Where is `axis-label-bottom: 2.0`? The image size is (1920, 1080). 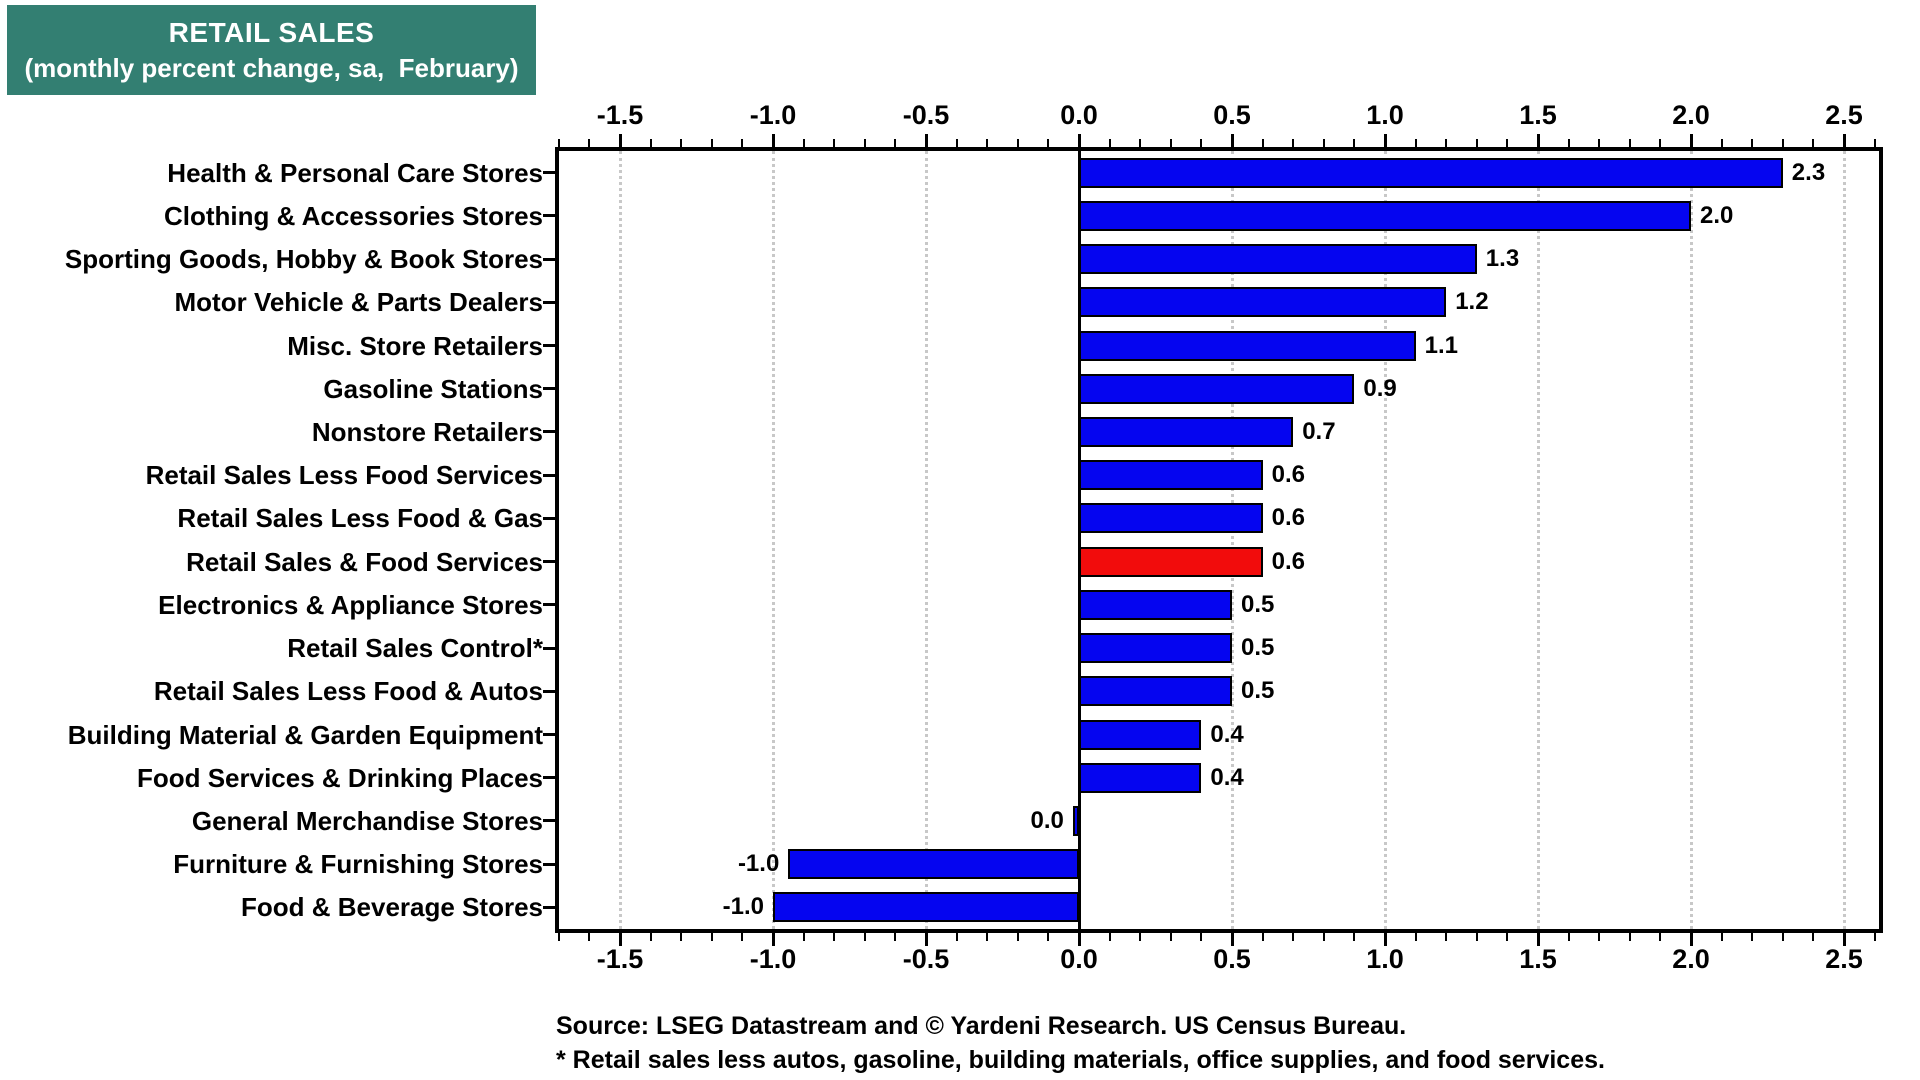
axis-label-bottom: 2.0 is located at coordinates (1691, 959).